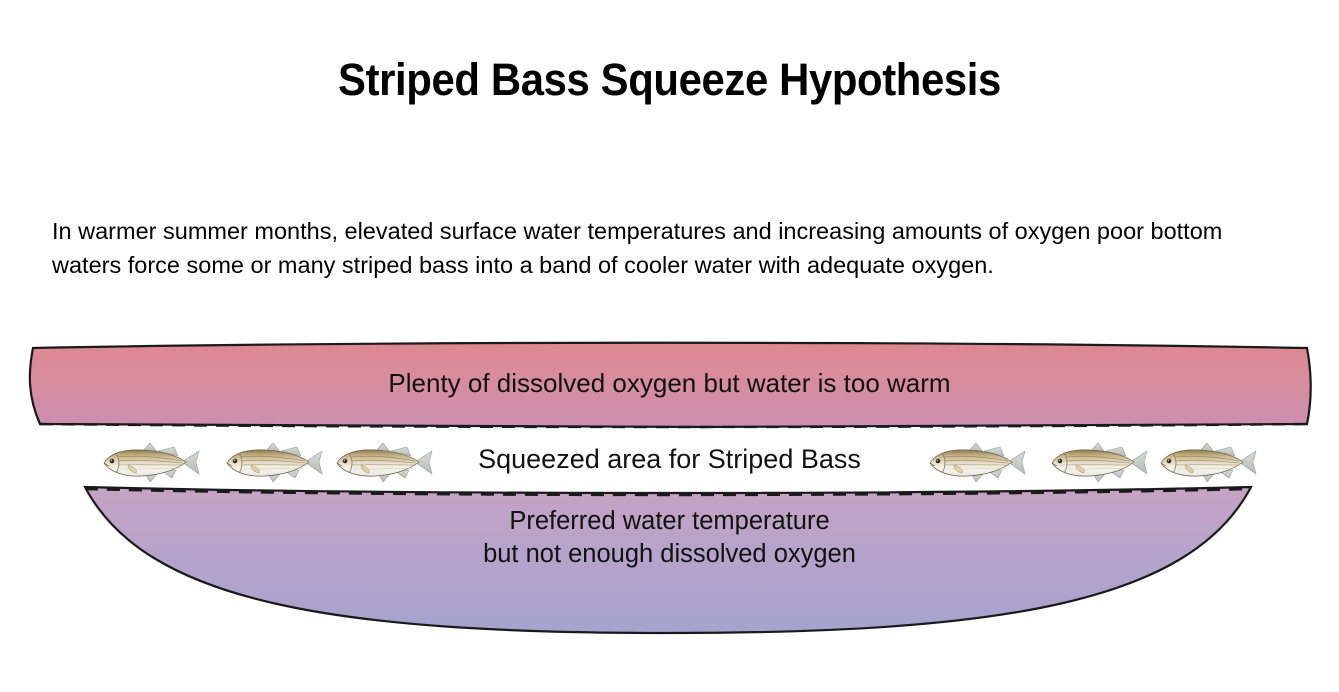 The width and height of the screenshot is (1339, 692). Describe the element at coordinates (670, 385) in the screenshot. I see `warm-layer-shape` at that location.